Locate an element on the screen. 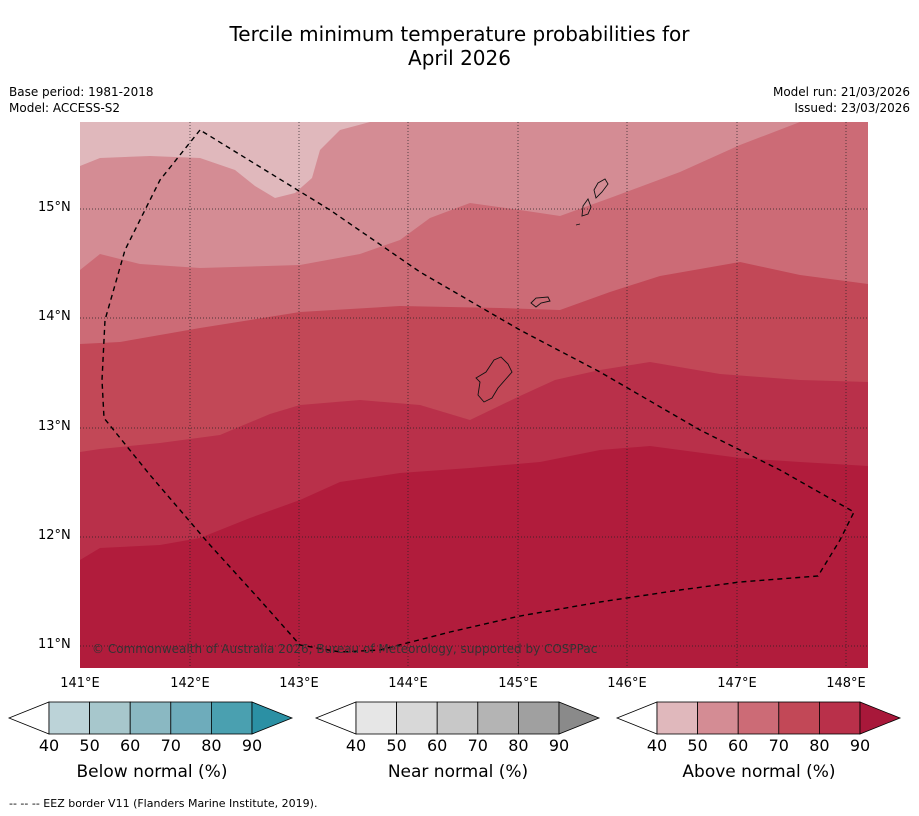 This screenshot has width=919, height=816. colorbar-above-max-extend is located at coordinates (880, 718).